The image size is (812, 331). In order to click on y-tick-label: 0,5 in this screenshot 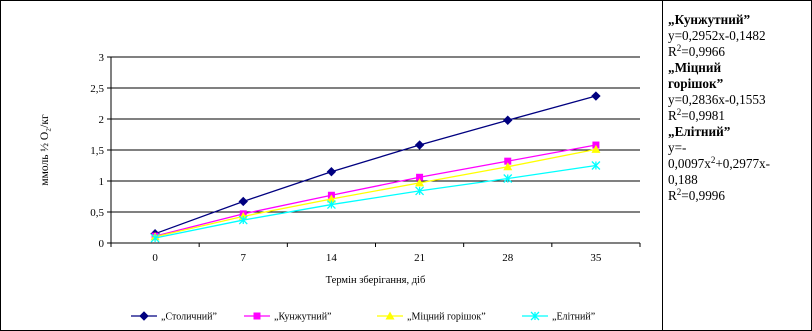, I will do `click(97, 213)`.